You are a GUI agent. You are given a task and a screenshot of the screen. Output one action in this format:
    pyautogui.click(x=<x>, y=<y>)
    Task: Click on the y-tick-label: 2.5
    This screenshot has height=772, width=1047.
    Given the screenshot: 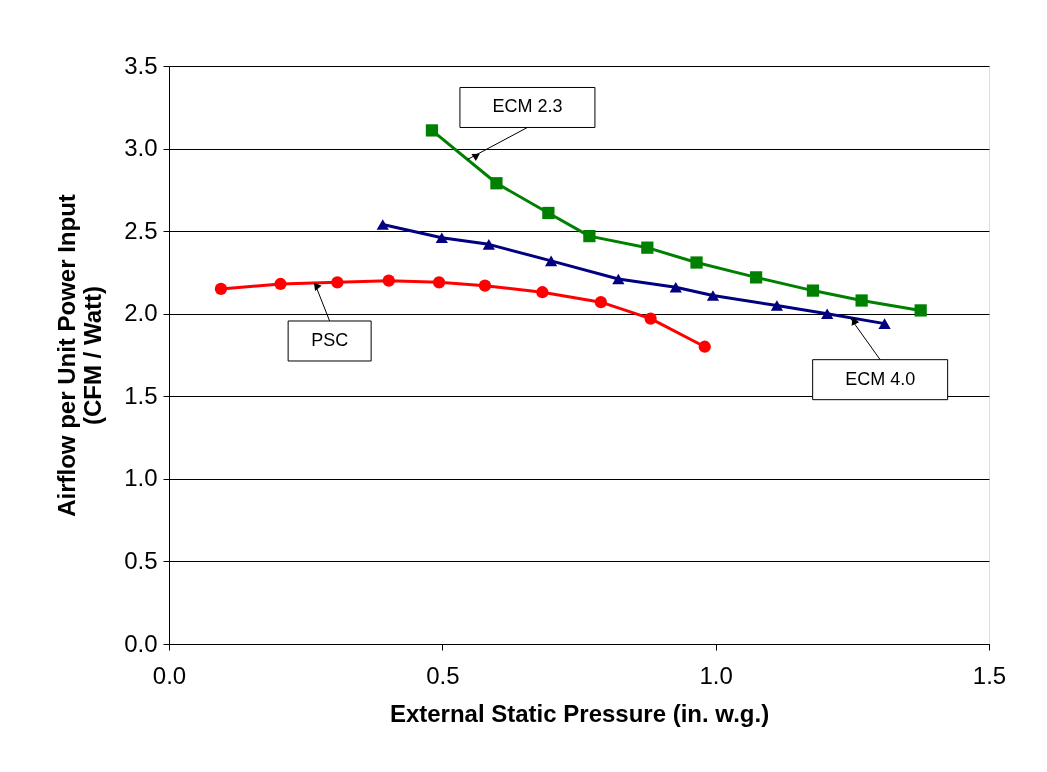 What is the action you would take?
    pyautogui.click(x=141, y=230)
    